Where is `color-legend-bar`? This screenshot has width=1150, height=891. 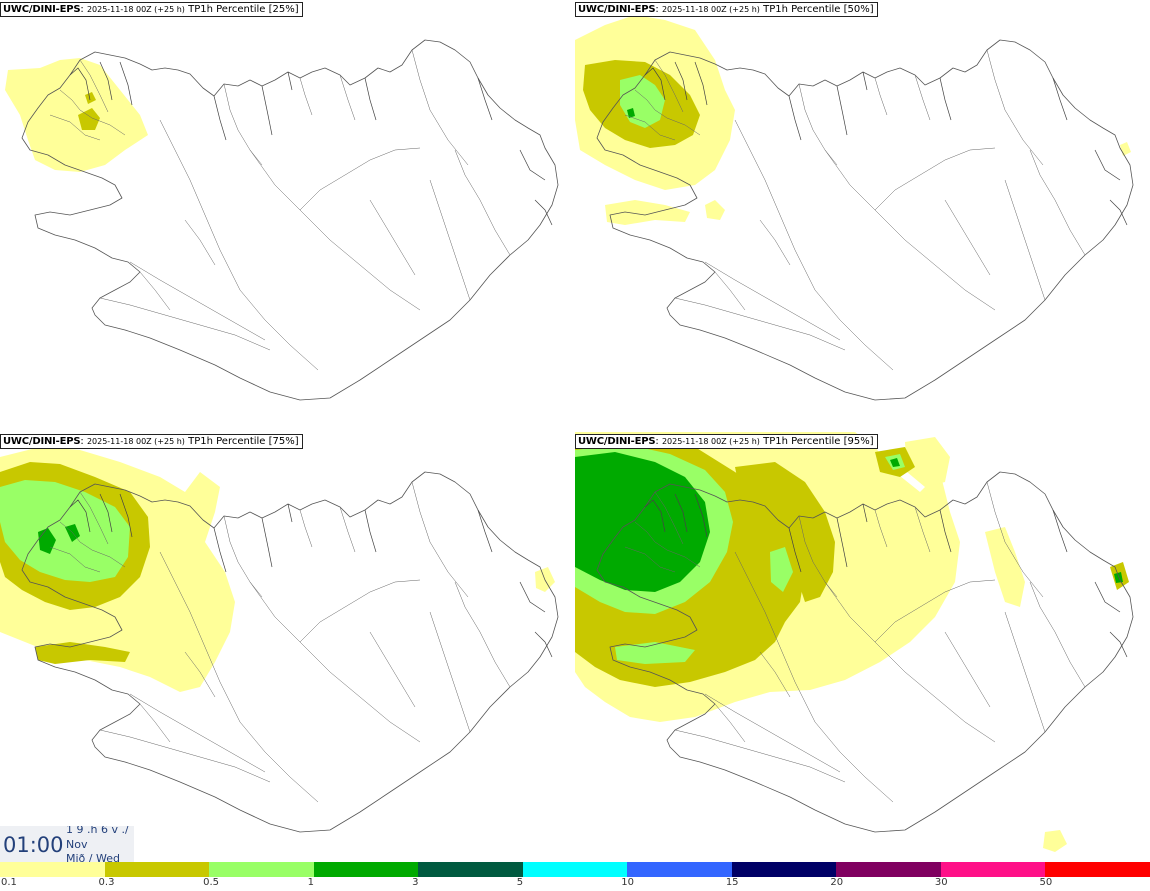 color-legend-bar is located at coordinates (575, 869).